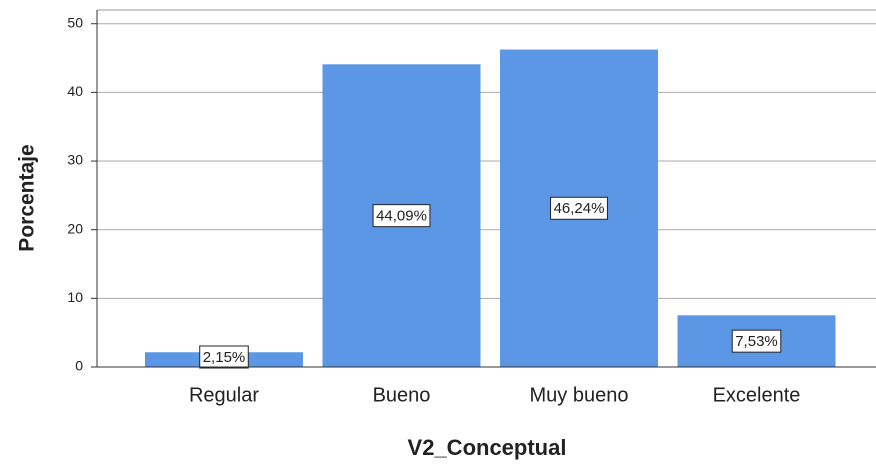 The width and height of the screenshot is (876, 473). Describe the element at coordinates (224, 395) in the screenshot. I see `x-tick-label: Regular` at that location.